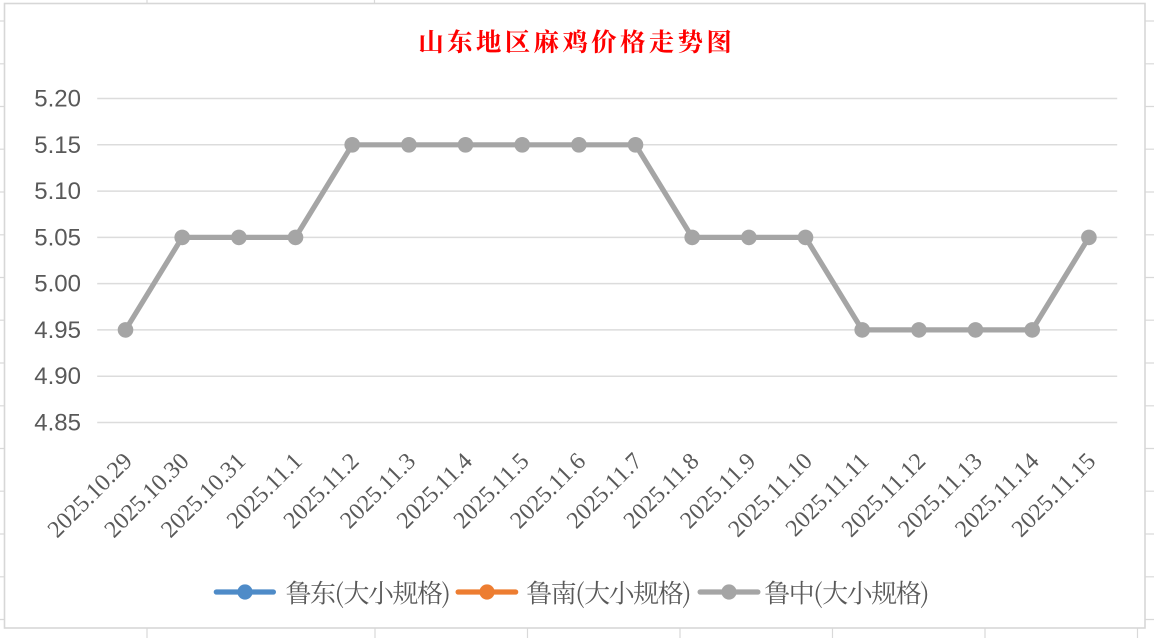 This screenshot has width=1154, height=638. What do you see at coordinates (57, 237) in the screenshot?
I see `svg-text: 5.05` at bounding box center [57, 237].